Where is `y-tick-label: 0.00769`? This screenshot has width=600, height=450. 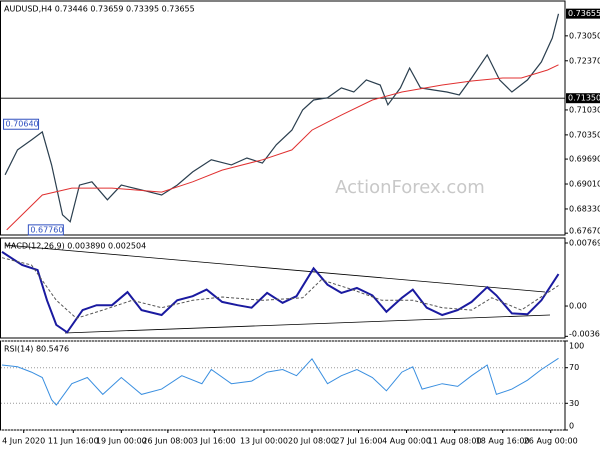 y-tick-label: 0.00769 is located at coordinates (584, 243).